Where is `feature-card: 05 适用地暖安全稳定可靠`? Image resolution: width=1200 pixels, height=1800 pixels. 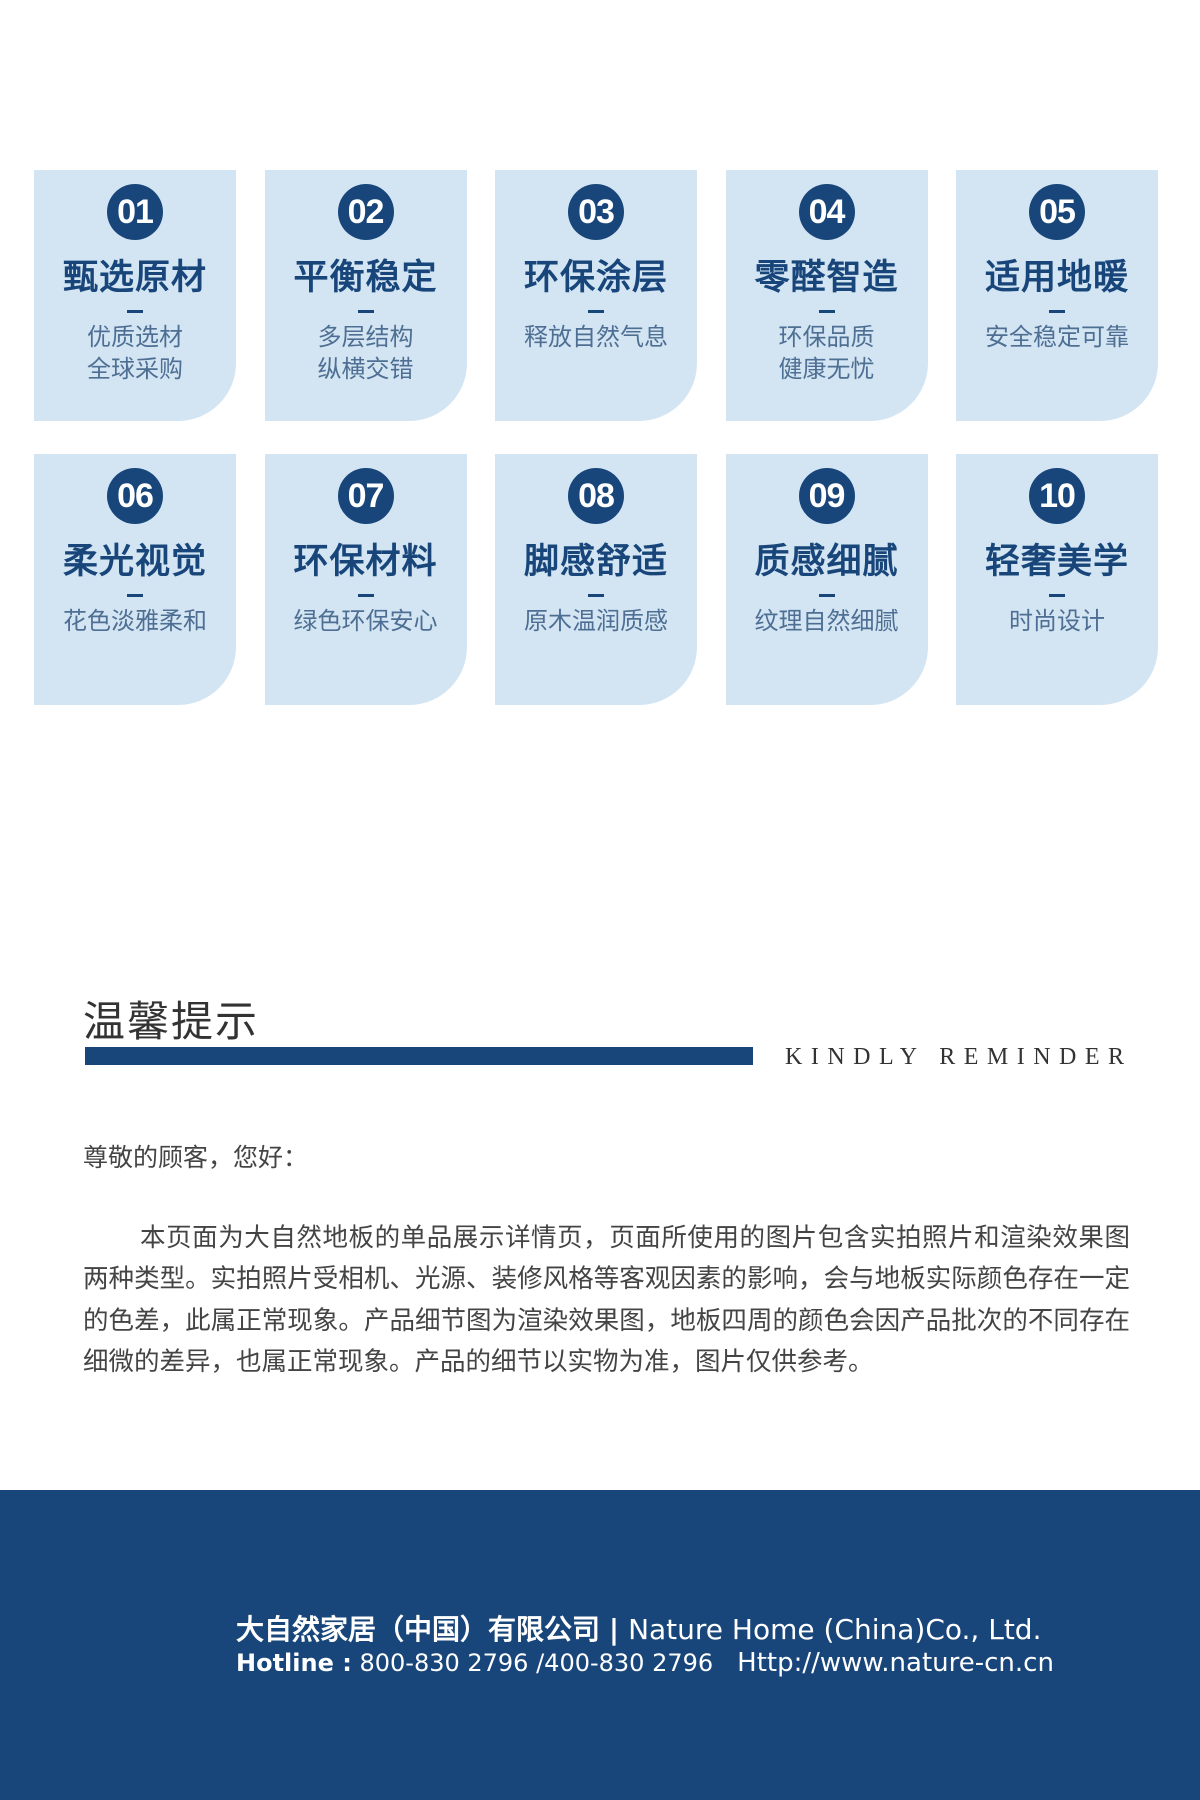
feature-card: 05 适用地暖安全稳定可靠 is located at coordinates (1057, 295).